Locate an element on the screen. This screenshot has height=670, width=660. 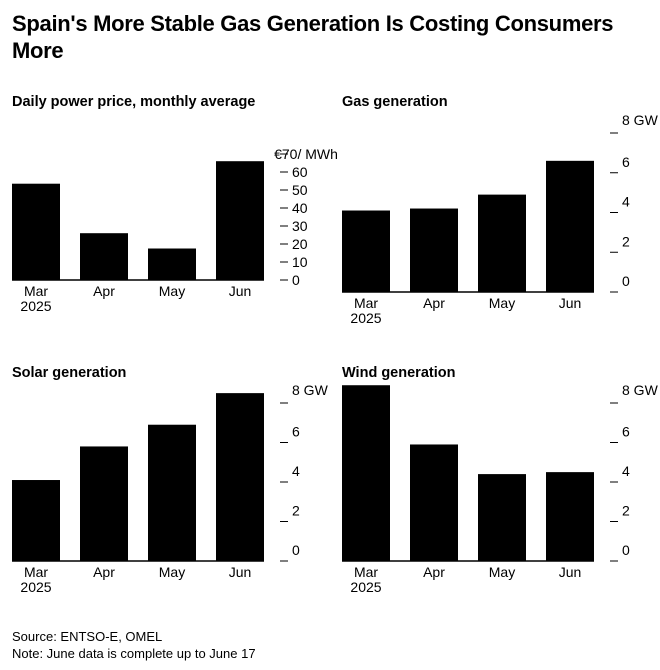
price-bar-may is located at coordinates (172, 264).